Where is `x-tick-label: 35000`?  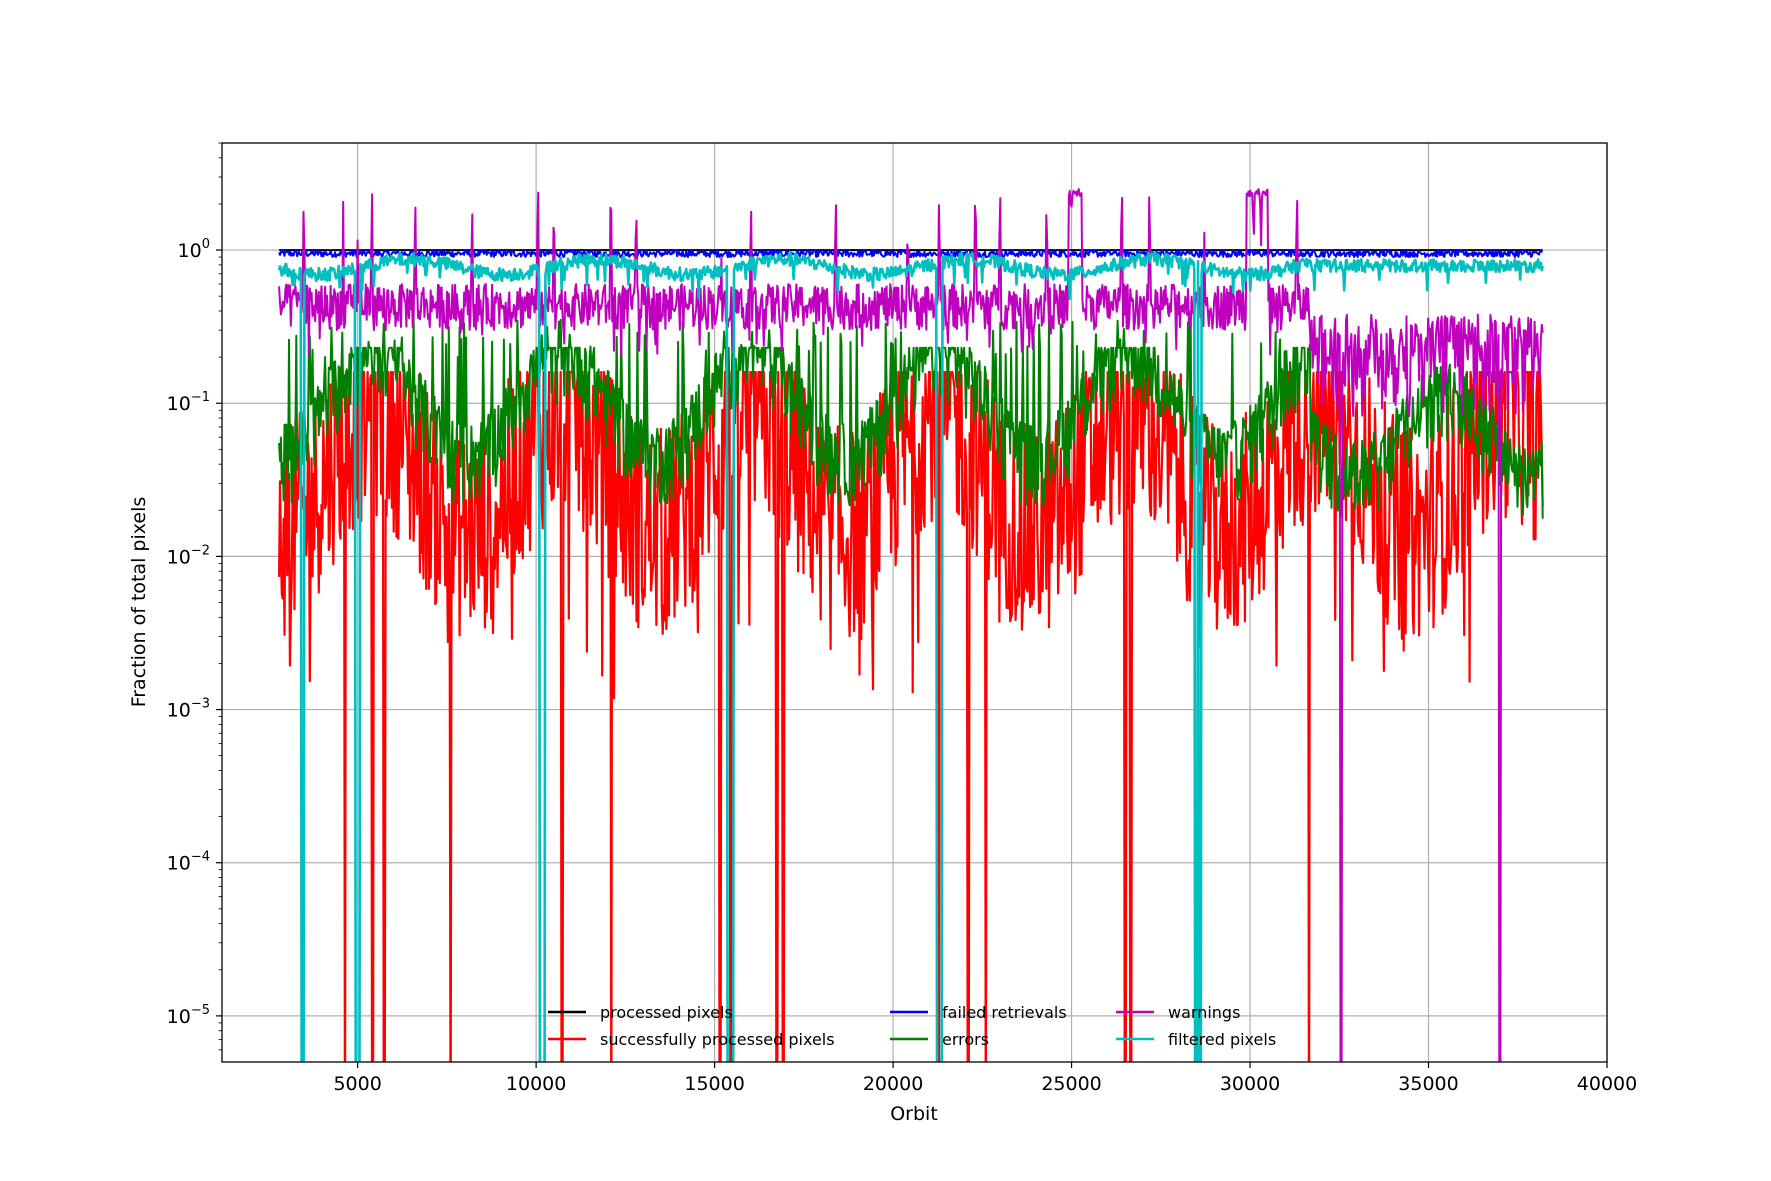 x-tick-label: 35000 is located at coordinates (1428, 1084).